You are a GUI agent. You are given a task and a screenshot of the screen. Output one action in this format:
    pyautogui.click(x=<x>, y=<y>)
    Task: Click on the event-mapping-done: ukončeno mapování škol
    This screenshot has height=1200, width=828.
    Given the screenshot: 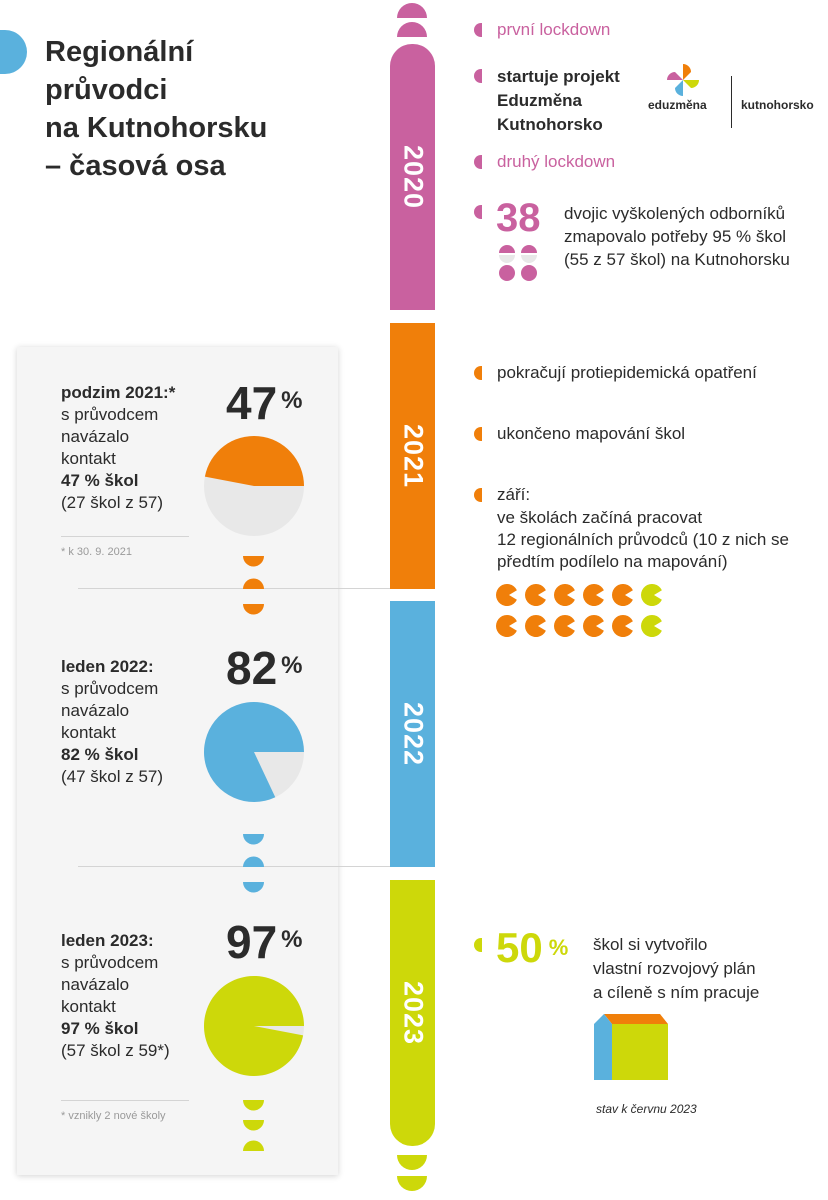 What is the action you would take?
    pyautogui.click(x=591, y=433)
    